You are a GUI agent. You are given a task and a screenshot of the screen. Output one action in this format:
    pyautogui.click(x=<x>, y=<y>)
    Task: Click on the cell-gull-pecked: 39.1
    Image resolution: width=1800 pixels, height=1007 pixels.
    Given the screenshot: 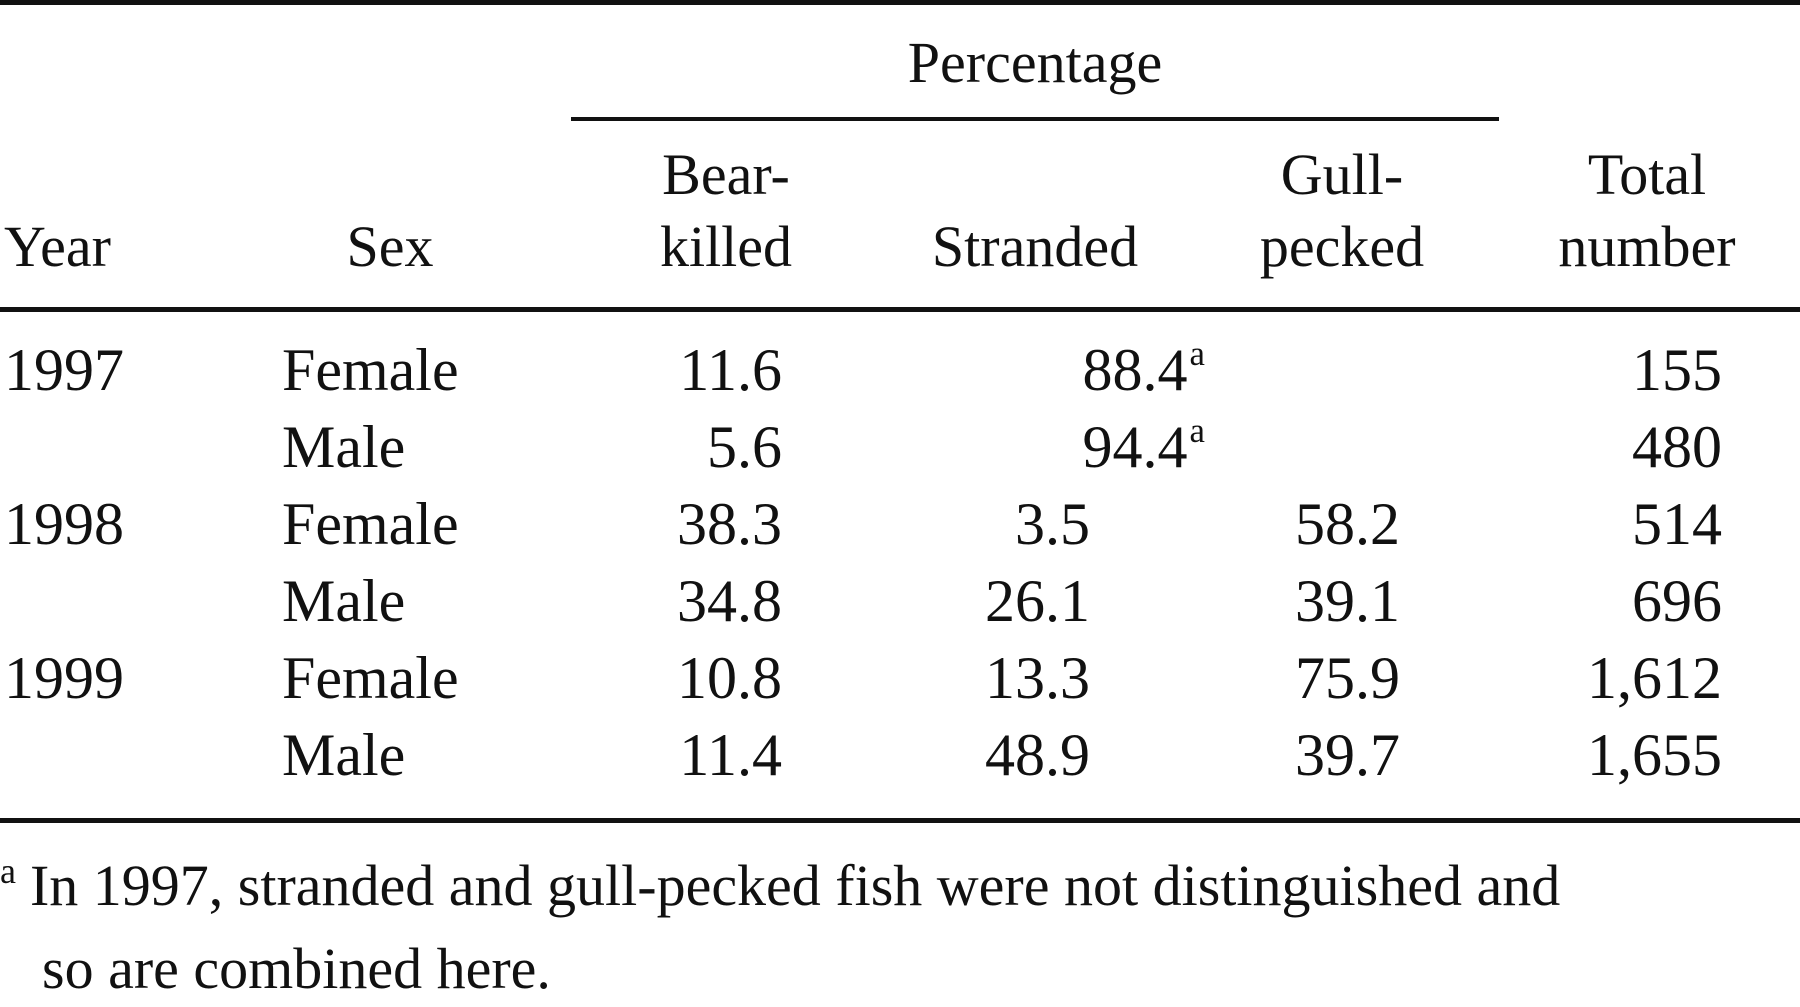 What is the action you would take?
    pyautogui.click(x=1347, y=601)
    